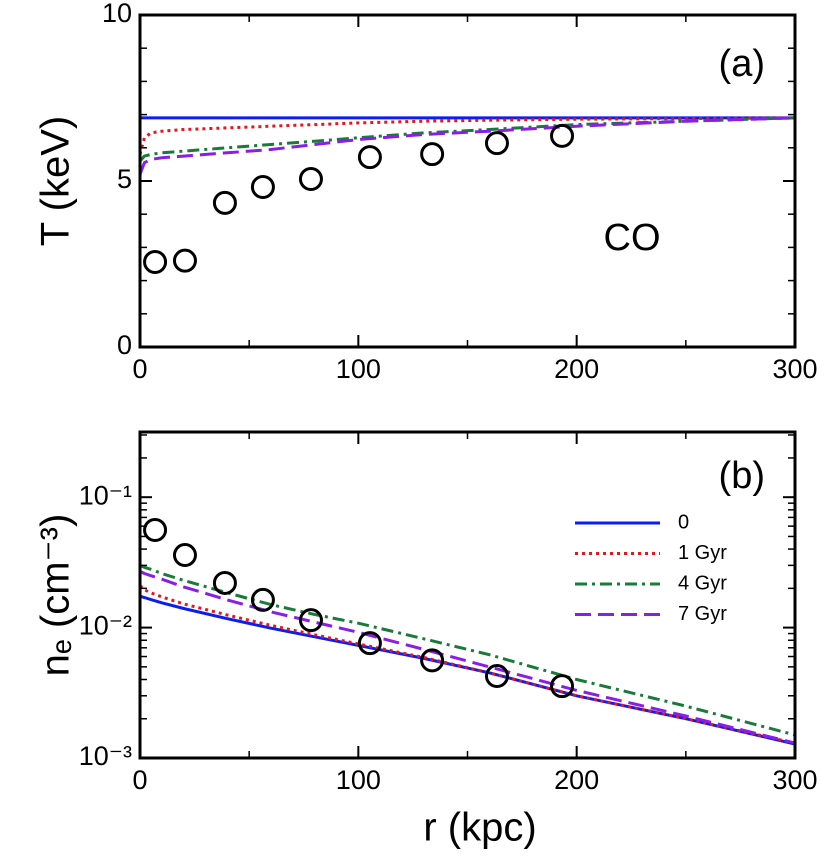  Describe the element at coordinates (702, 614) in the screenshot. I see `legend-label: 7 Gyr` at that location.